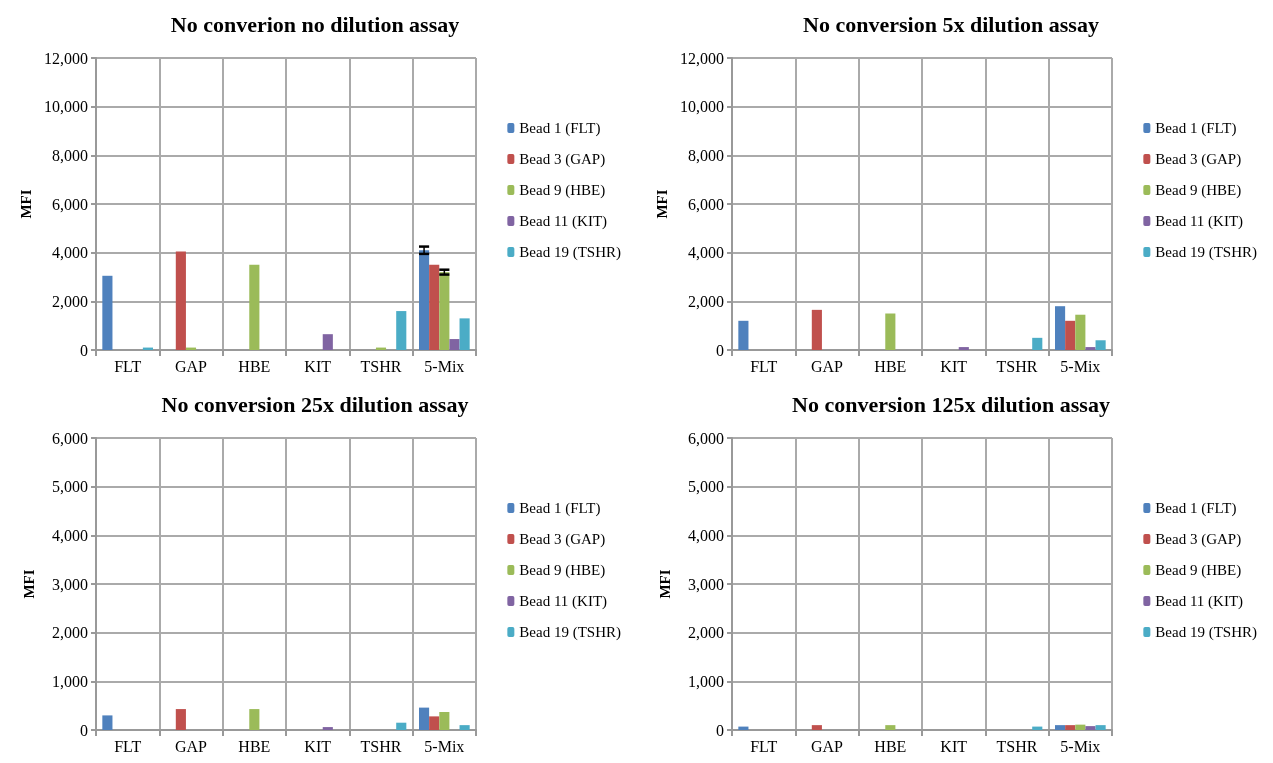 The width and height of the screenshot is (1273, 763). I want to click on chart-title: No conversion 125x dilution assay, so click(951, 404).